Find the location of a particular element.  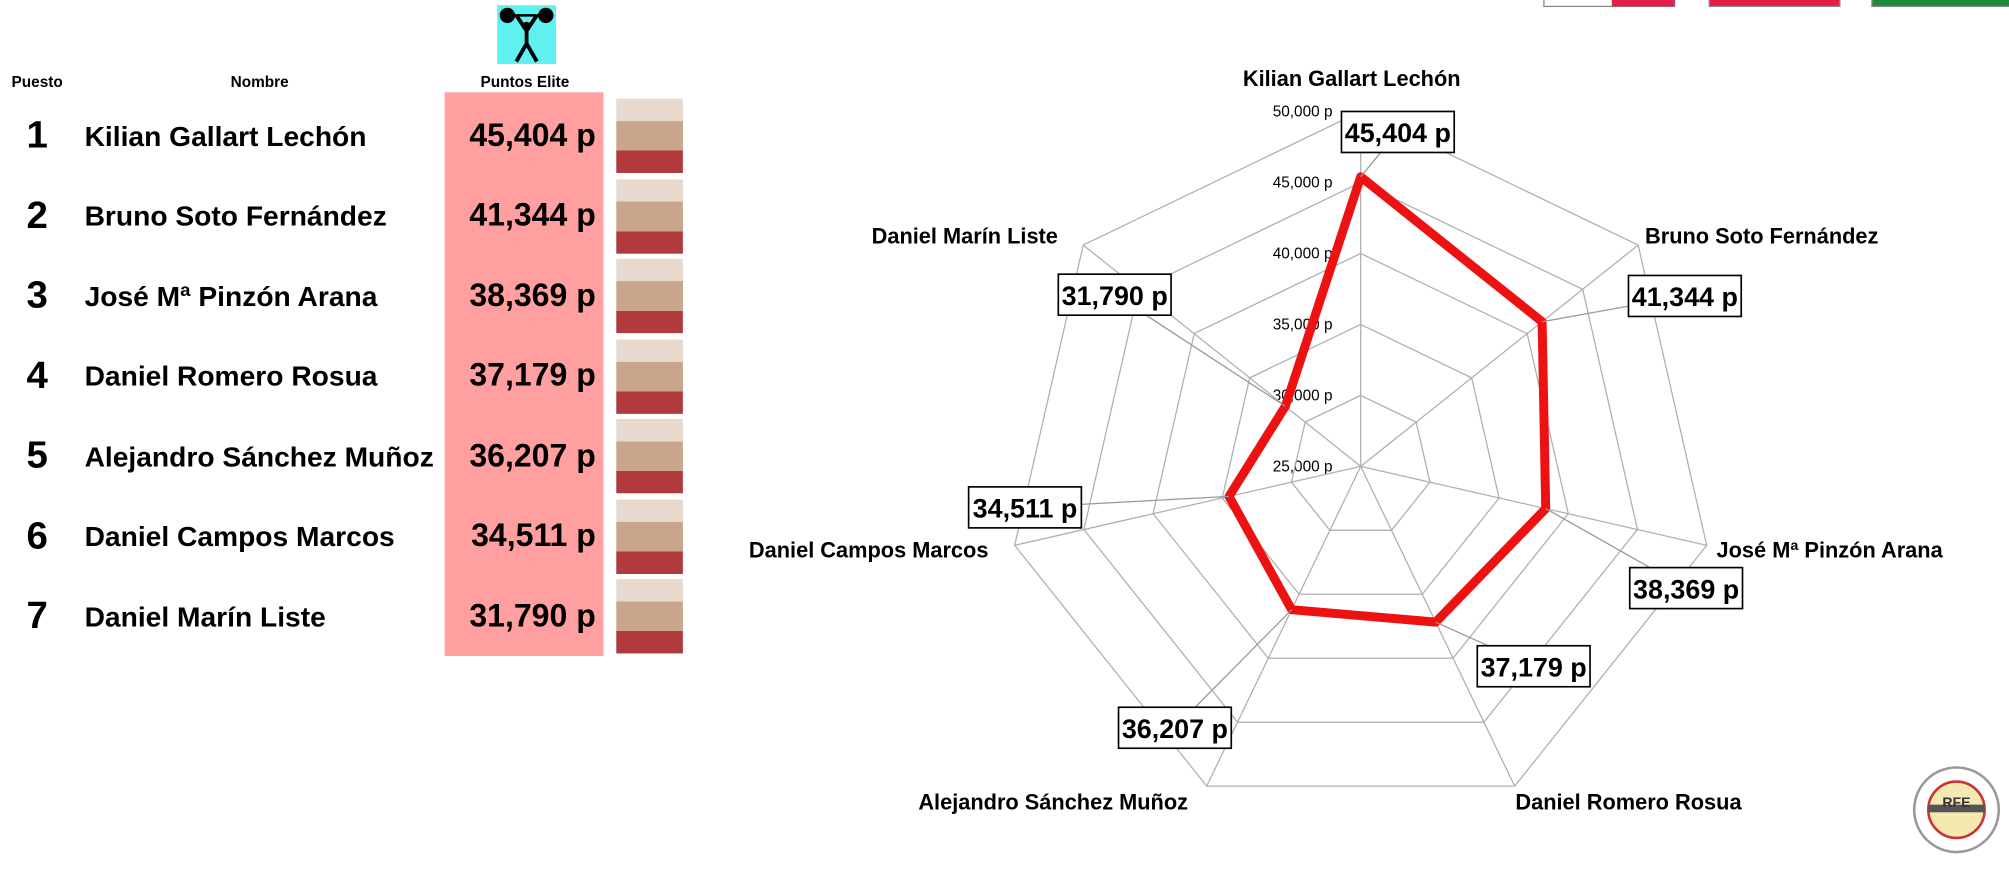

category-label: Daniel Marín Liste is located at coordinates (965, 235).